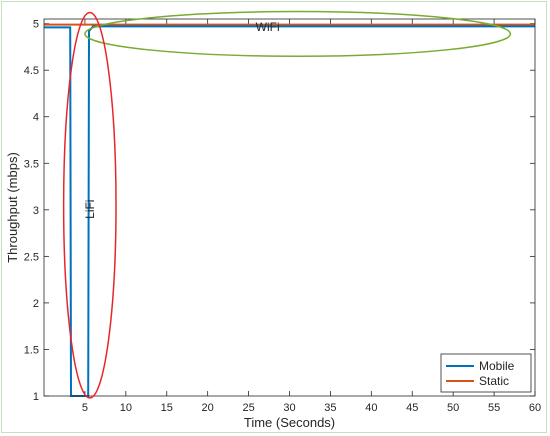  Describe the element at coordinates (371, 408) in the screenshot. I see `x-tick-label: 40` at that location.